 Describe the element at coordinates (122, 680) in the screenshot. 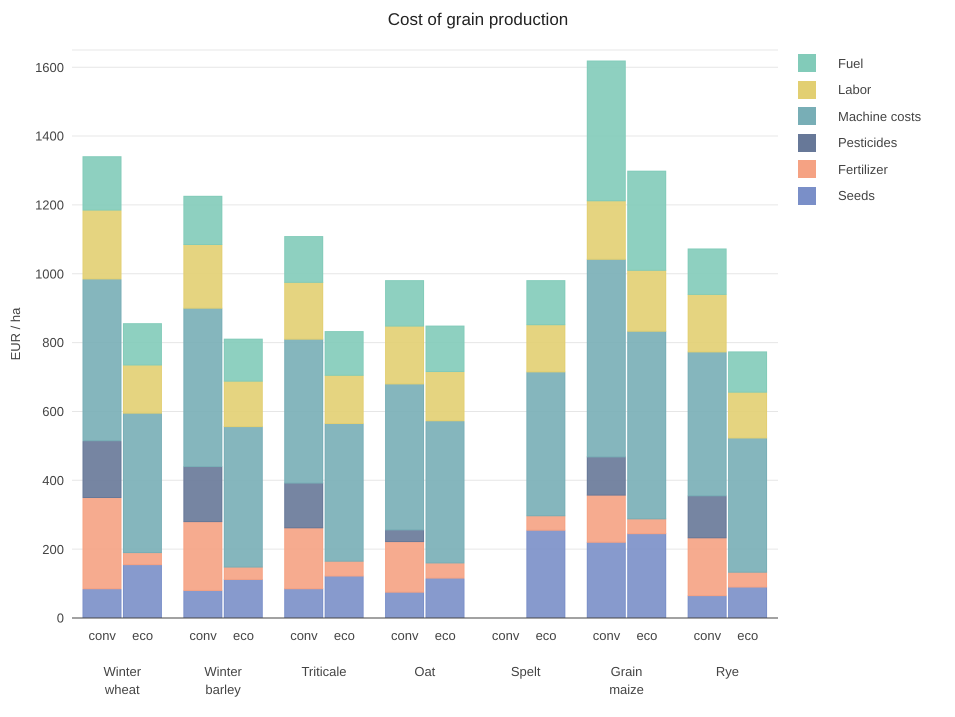

I see `text: Winter wheat` at that location.